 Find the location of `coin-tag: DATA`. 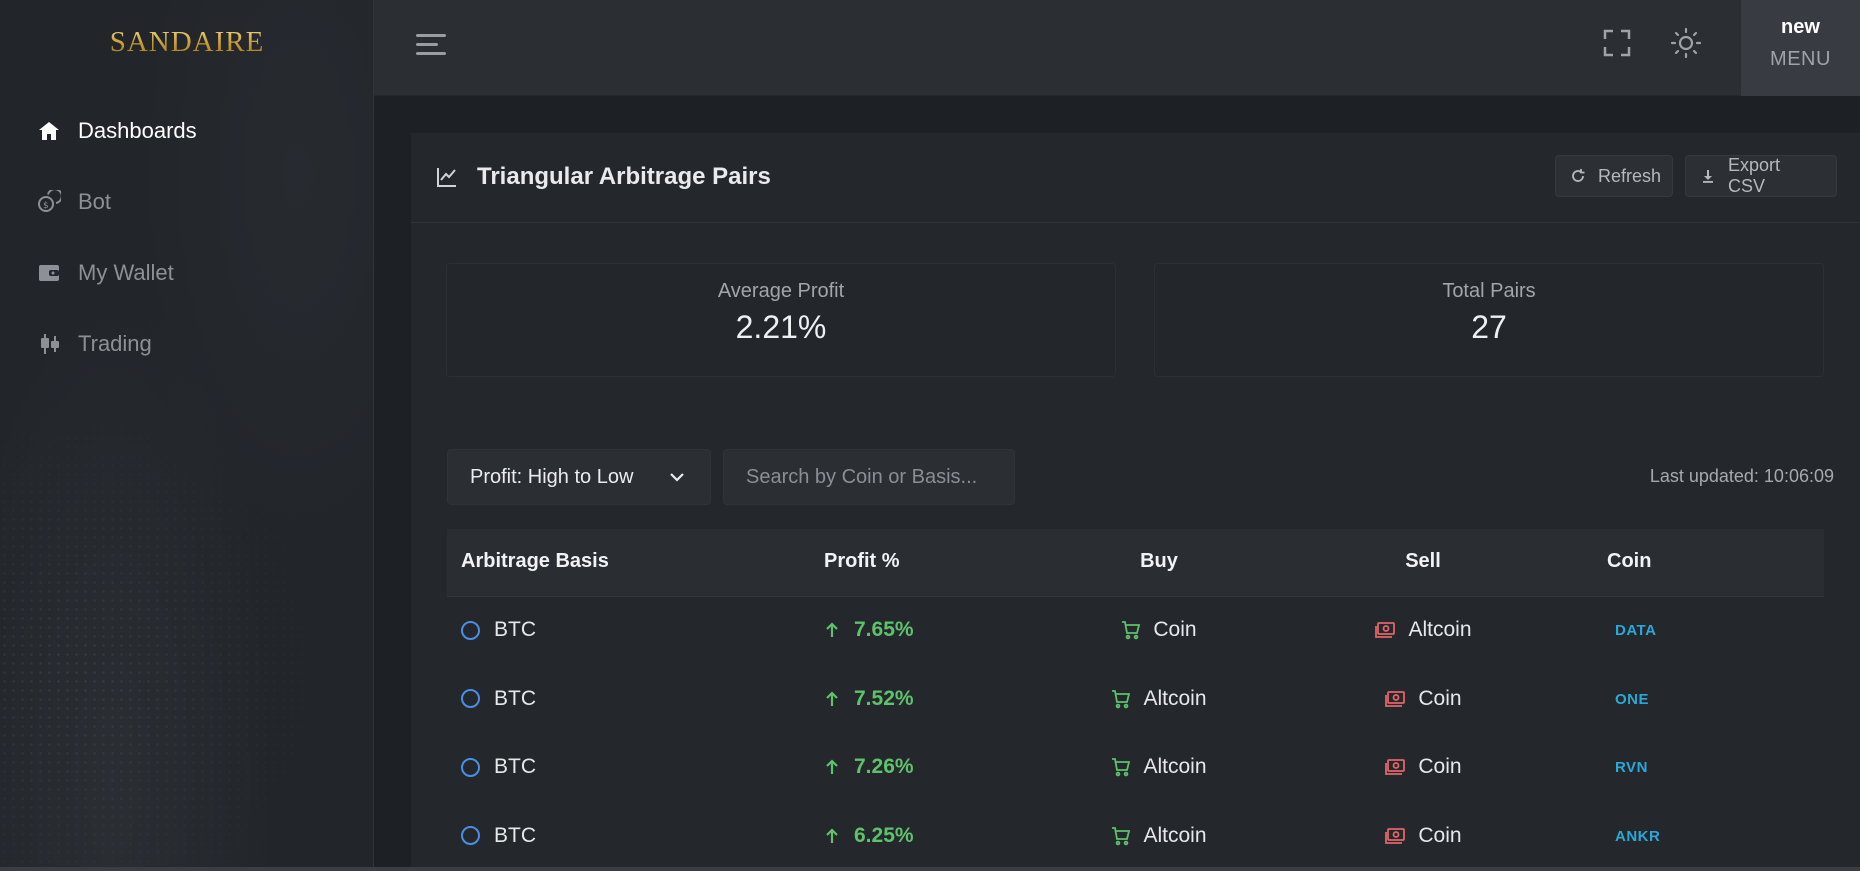

coin-tag: DATA is located at coordinates (1636, 630).